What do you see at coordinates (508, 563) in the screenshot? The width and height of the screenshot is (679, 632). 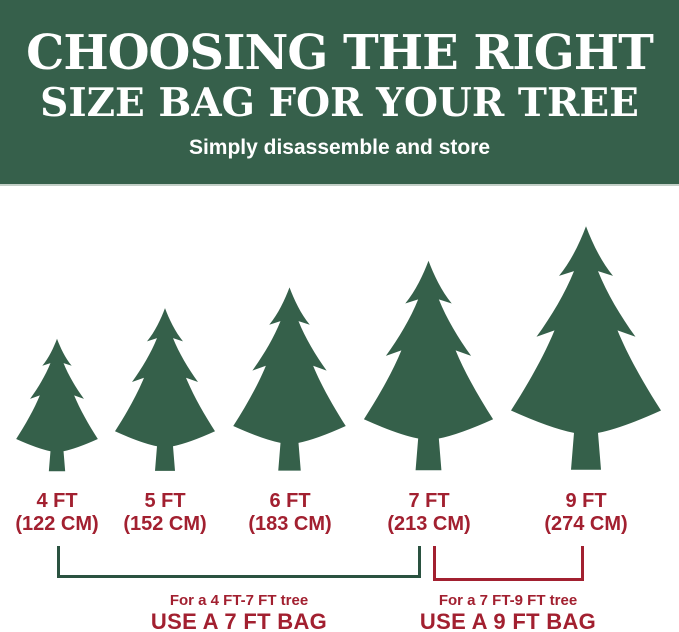 I see `bracket-7ft-to-9ft` at bounding box center [508, 563].